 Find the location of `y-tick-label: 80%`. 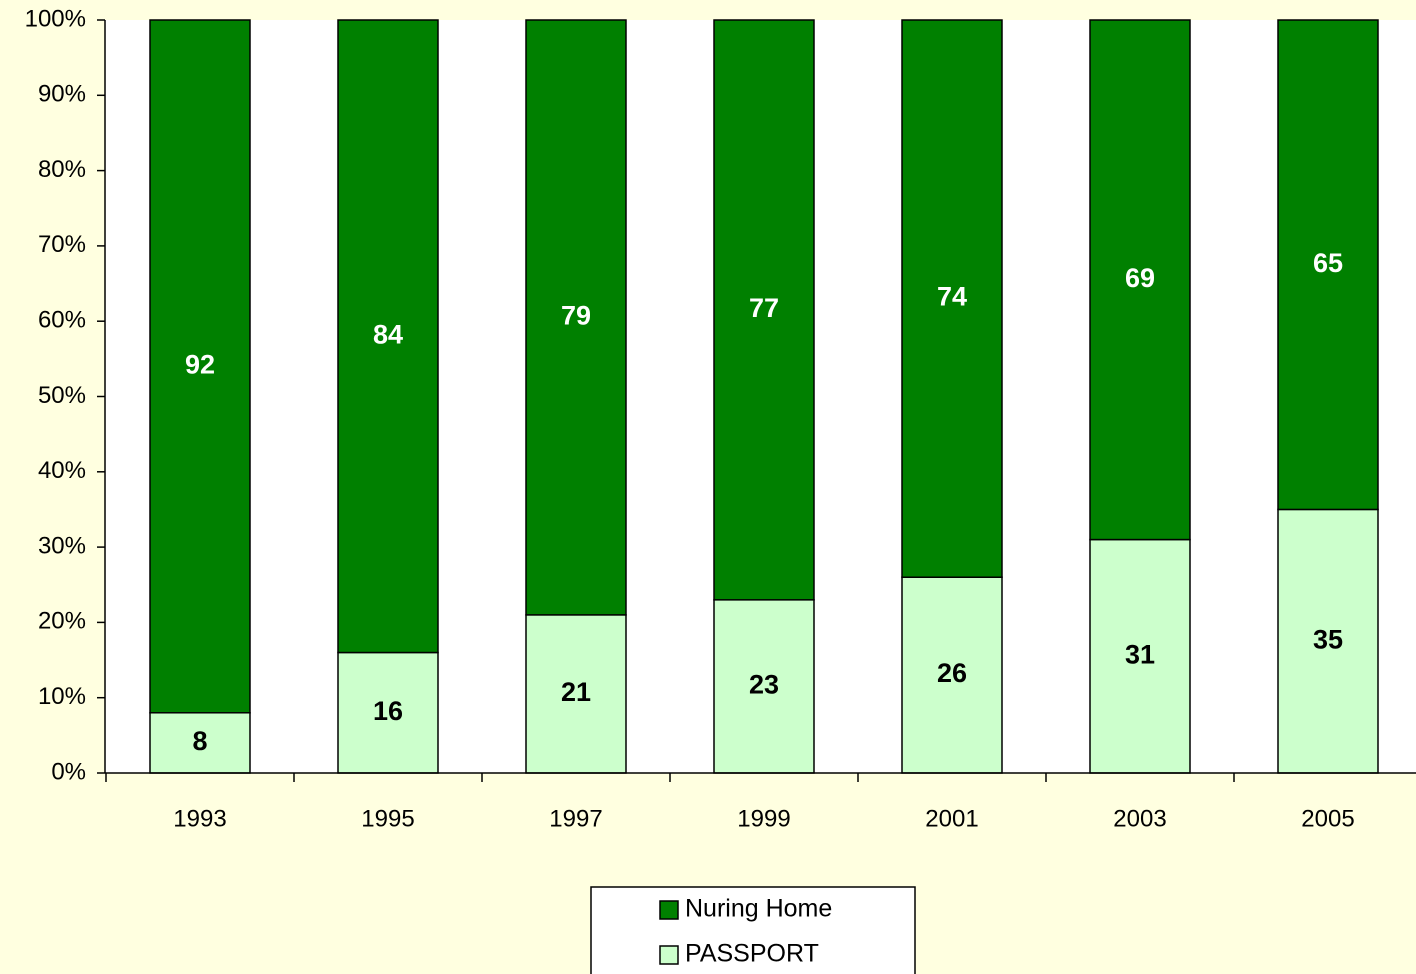

y-tick-label: 80% is located at coordinates (62, 169).